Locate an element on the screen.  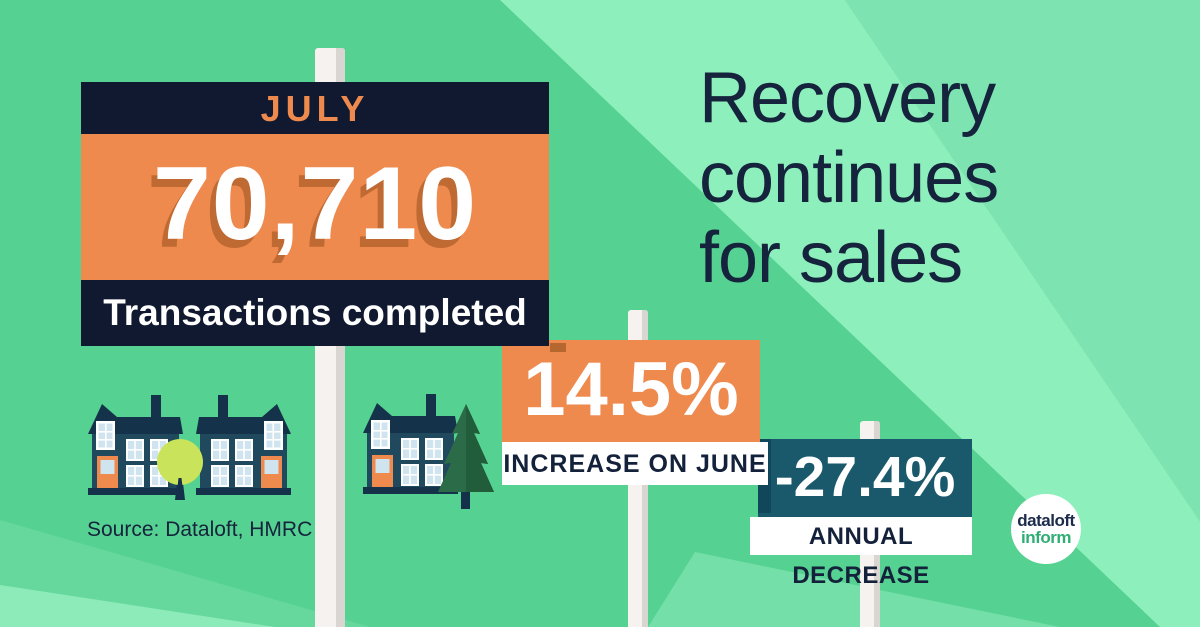
june-sign-caption-panel: INCREASE ON JUNE is located at coordinates (635, 463).